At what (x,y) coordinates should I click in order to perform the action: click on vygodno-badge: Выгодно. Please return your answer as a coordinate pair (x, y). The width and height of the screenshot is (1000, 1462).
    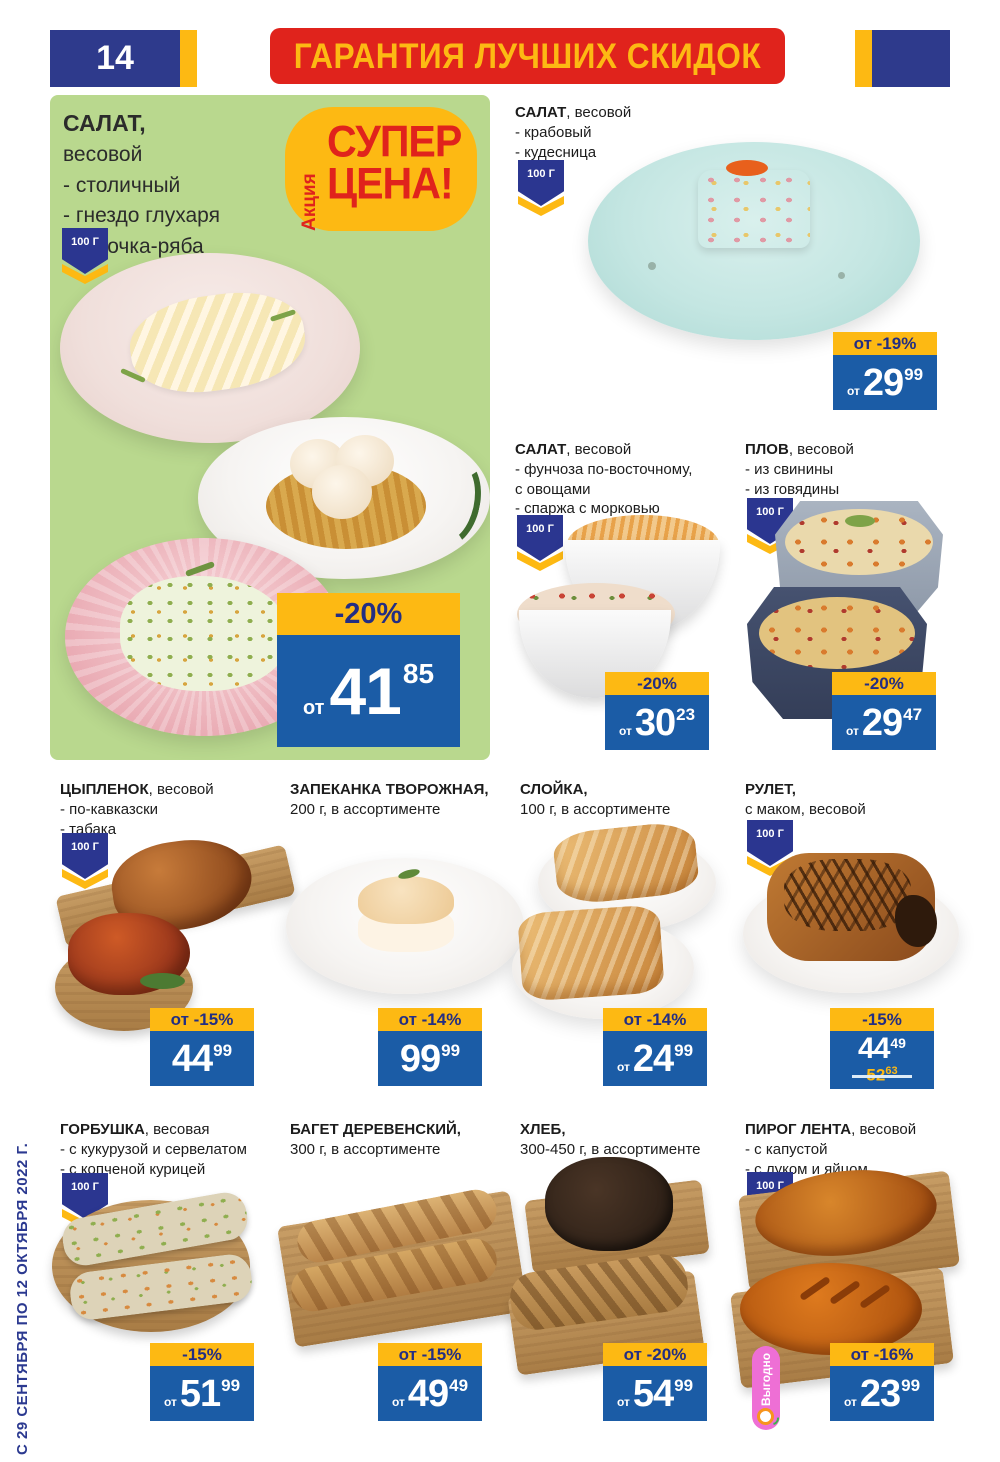
    Looking at the image, I should click on (766, 1388).